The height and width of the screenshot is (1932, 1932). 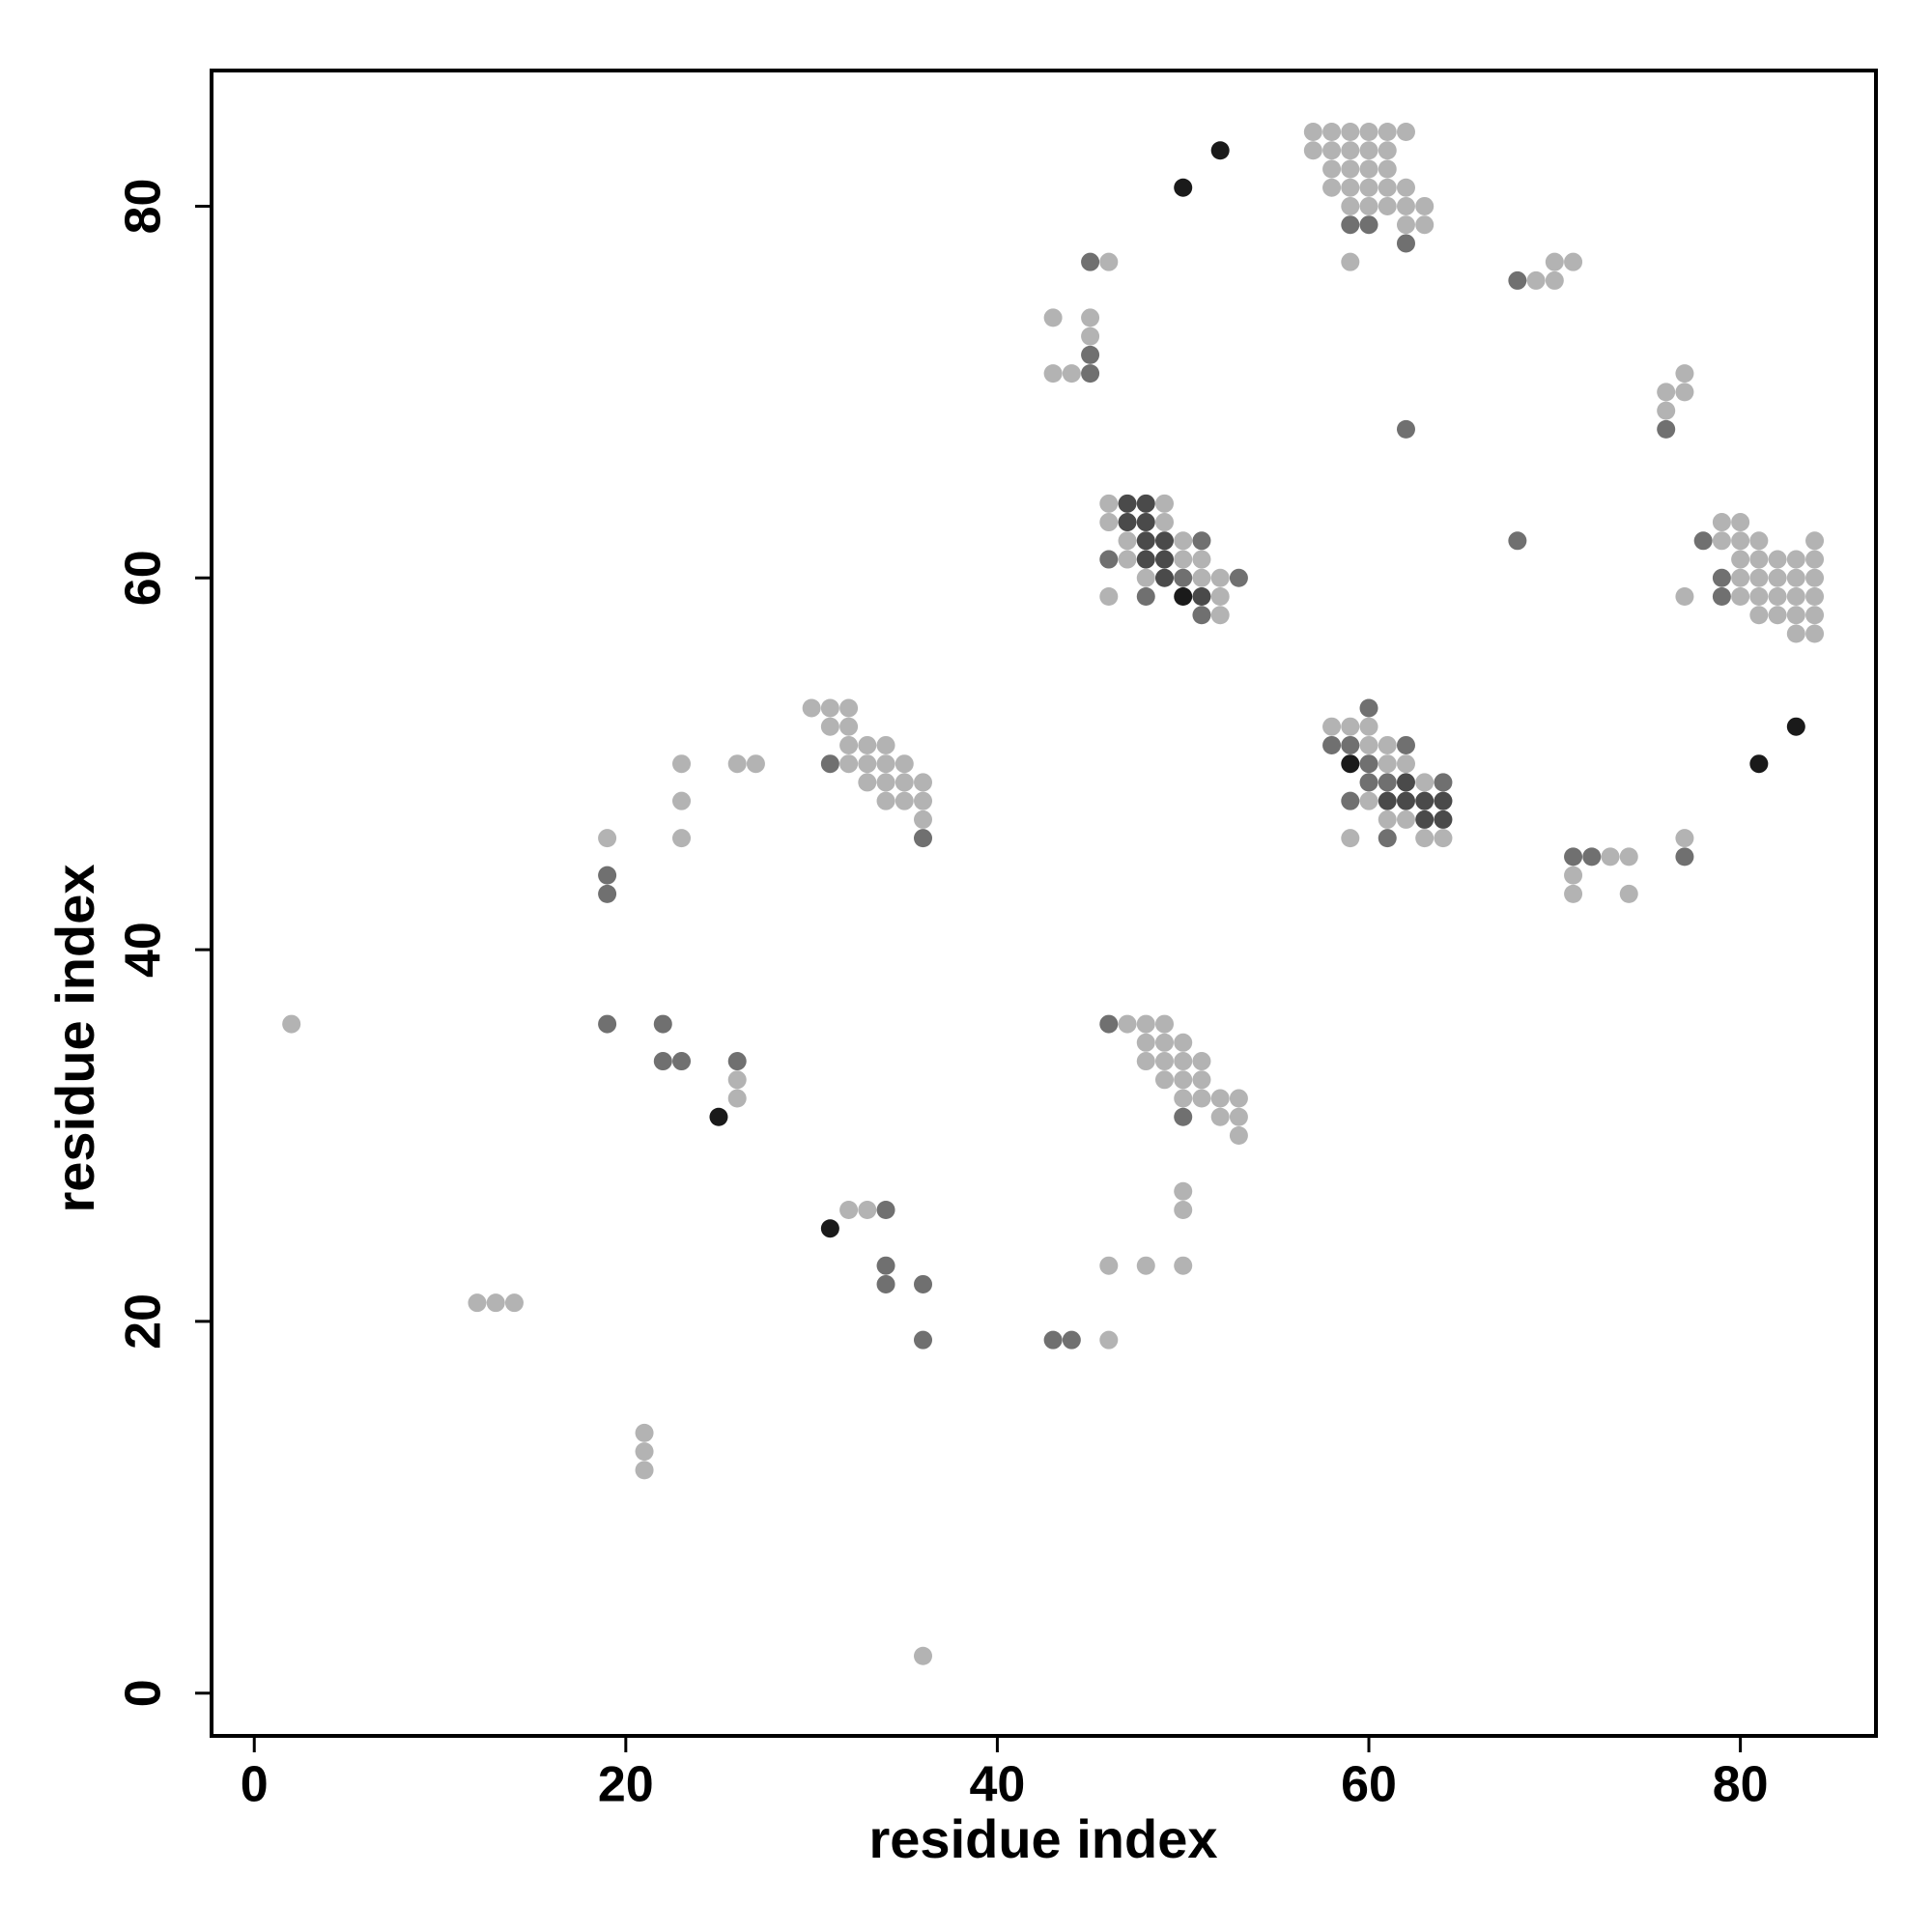 I want to click on y-tick-label: 40, so click(x=144, y=950).